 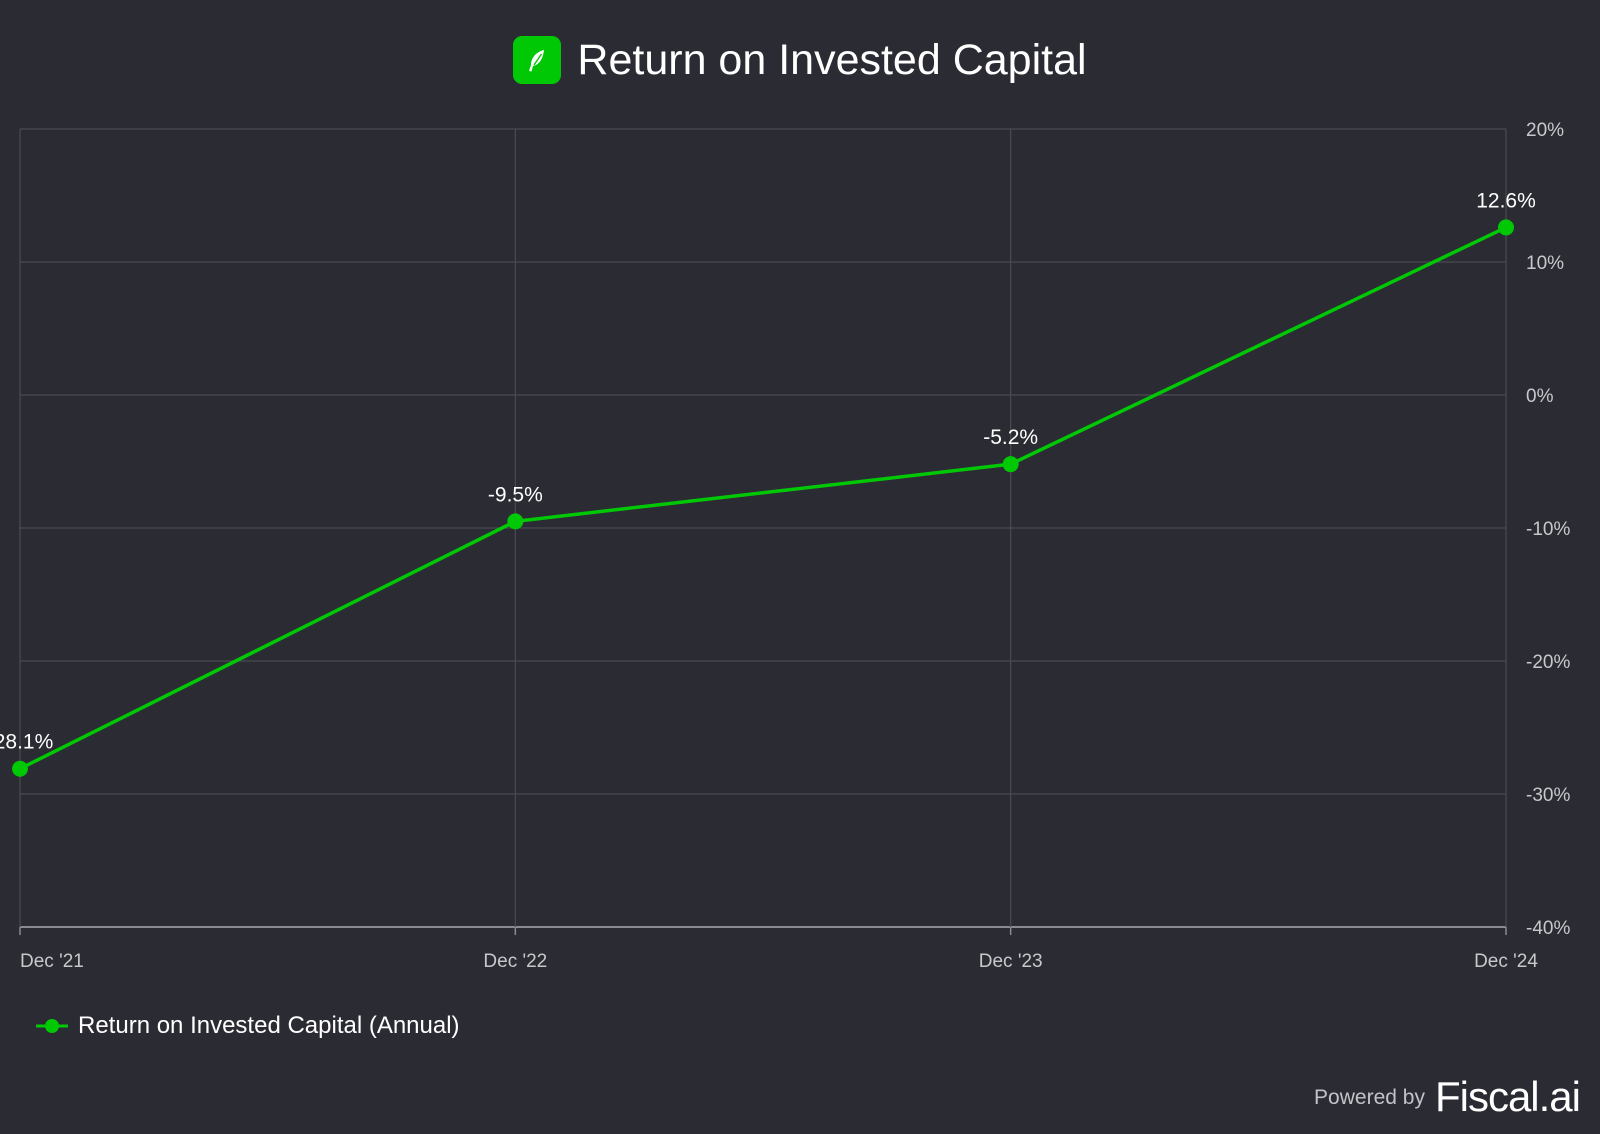 What do you see at coordinates (1507, 1096) in the screenshot?
I see `fiscal-ai-logo: Fiscal.ai` at bounding box center [1507, 1096].